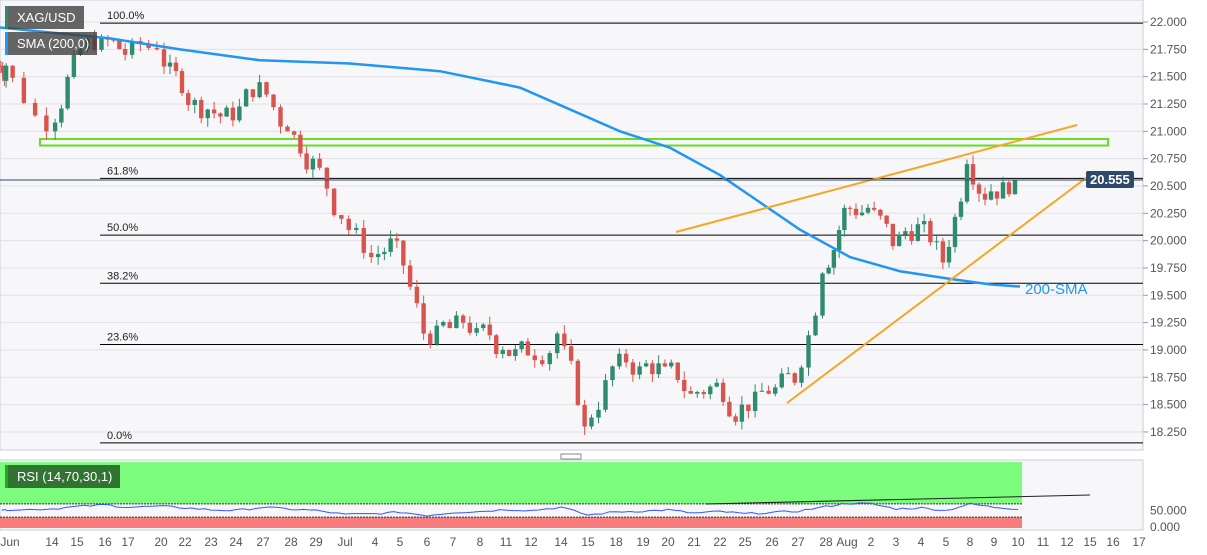  What do you see at coordinates (1168, 241) in the screenshot?
I see `y-tick-label: 20.000` at bounding box center [1168, 241].